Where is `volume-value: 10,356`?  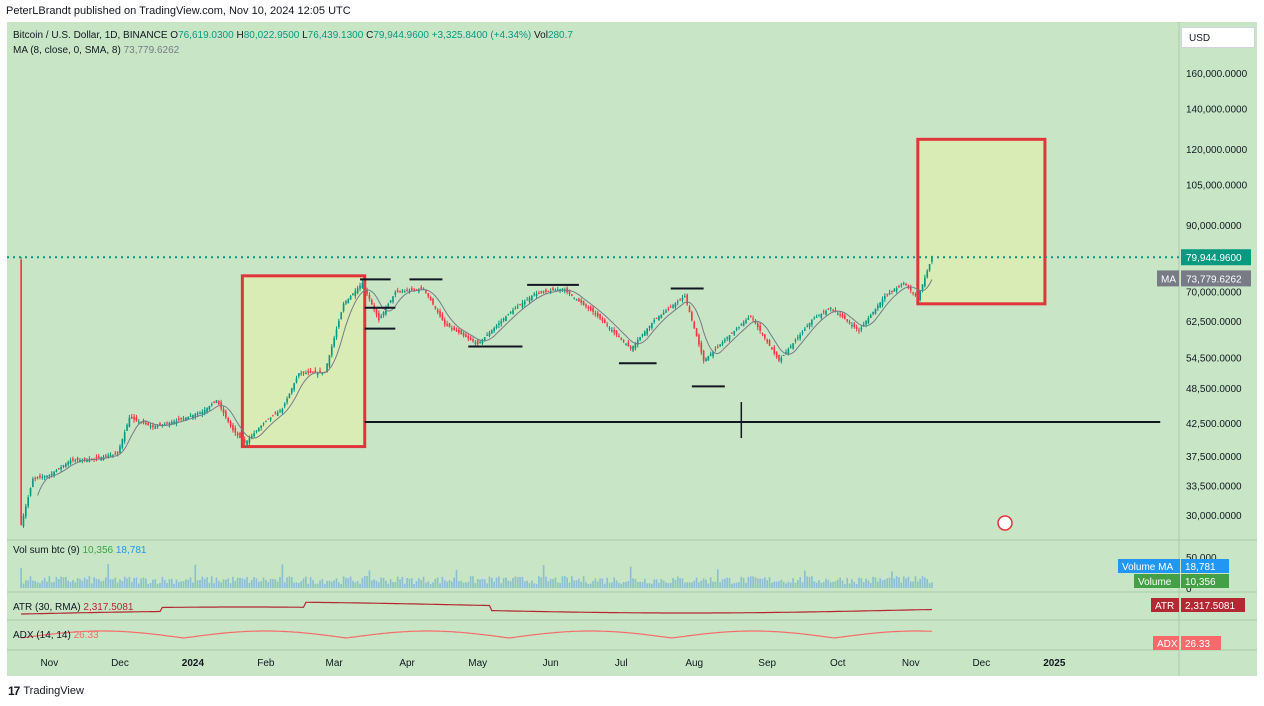
volume-value: 10,356 is located at coordinates (1200, 582).